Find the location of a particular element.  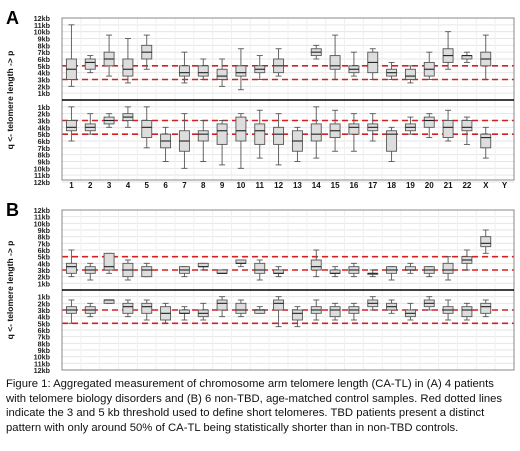

x-tick-label: 20 is located at coordinates (429, 185).